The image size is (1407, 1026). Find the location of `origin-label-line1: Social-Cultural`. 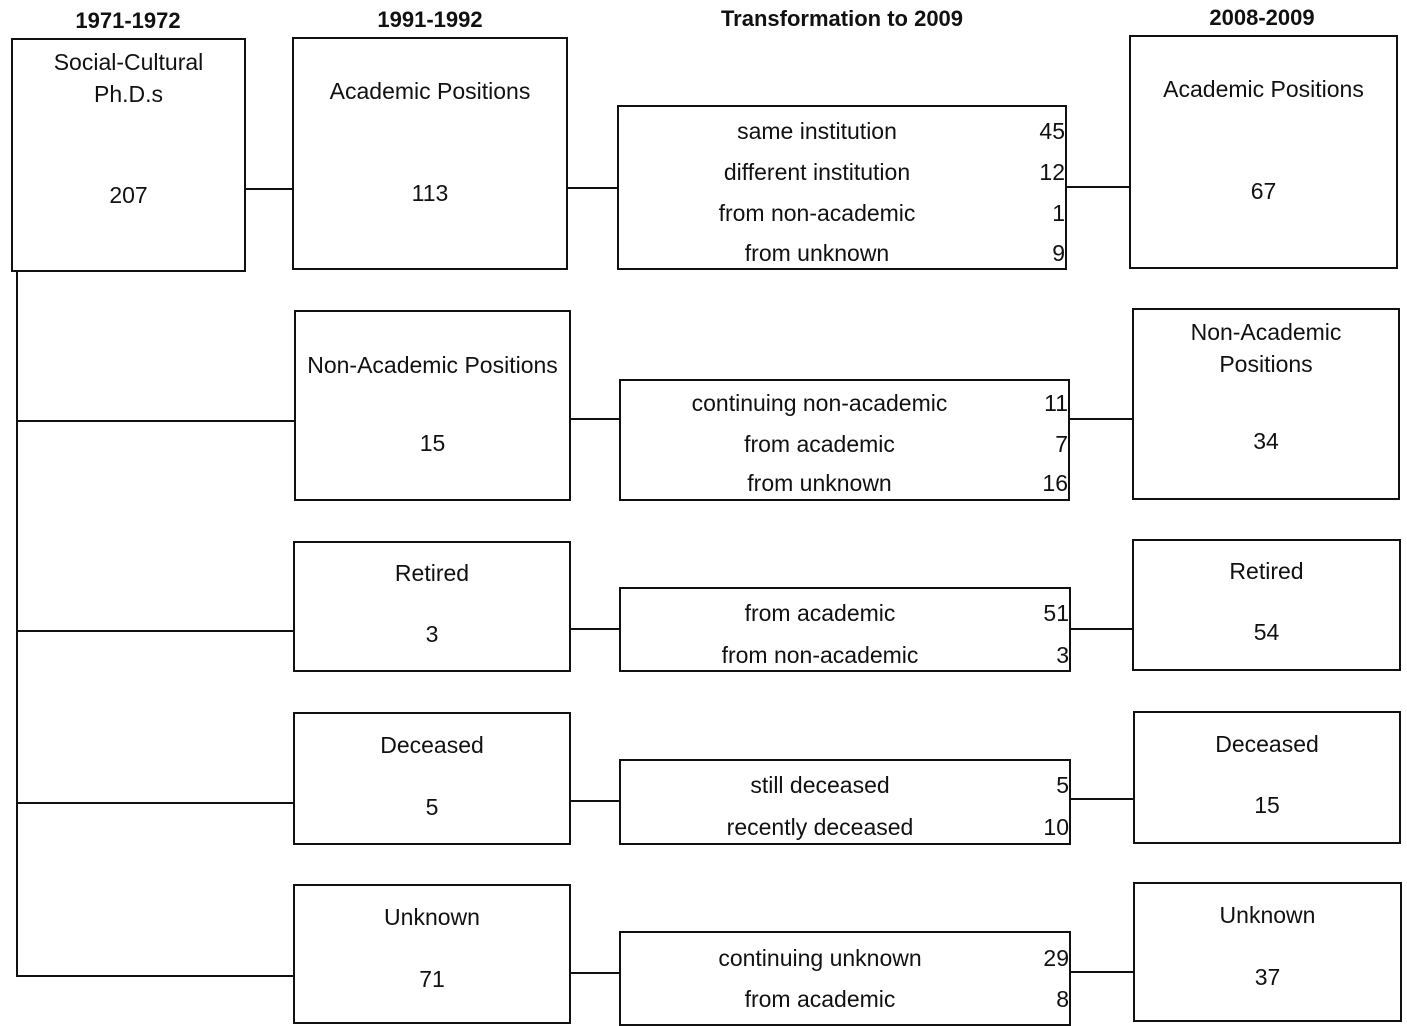

origin-label-line1: Social-Cultural is located at coordinates (128, 62).